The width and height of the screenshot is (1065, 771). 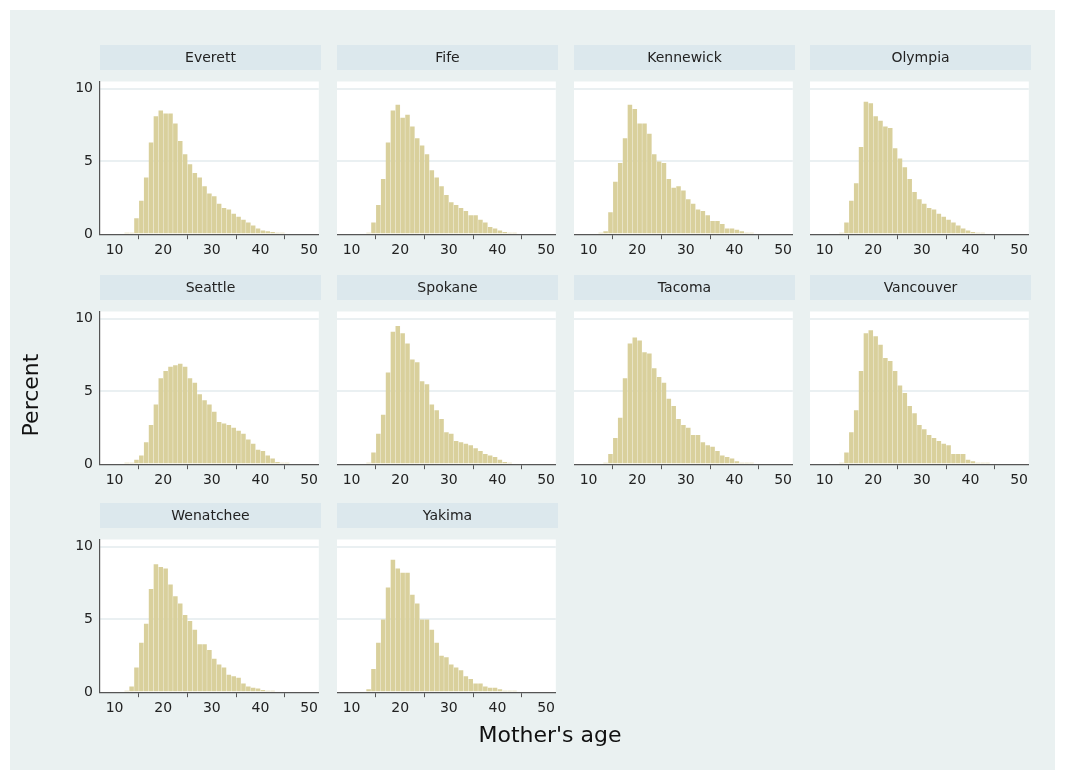 What do you see at coordinates (447, 57) in the screenshot?
I see `chart-title: Fife` at bounding box center [447, 57].